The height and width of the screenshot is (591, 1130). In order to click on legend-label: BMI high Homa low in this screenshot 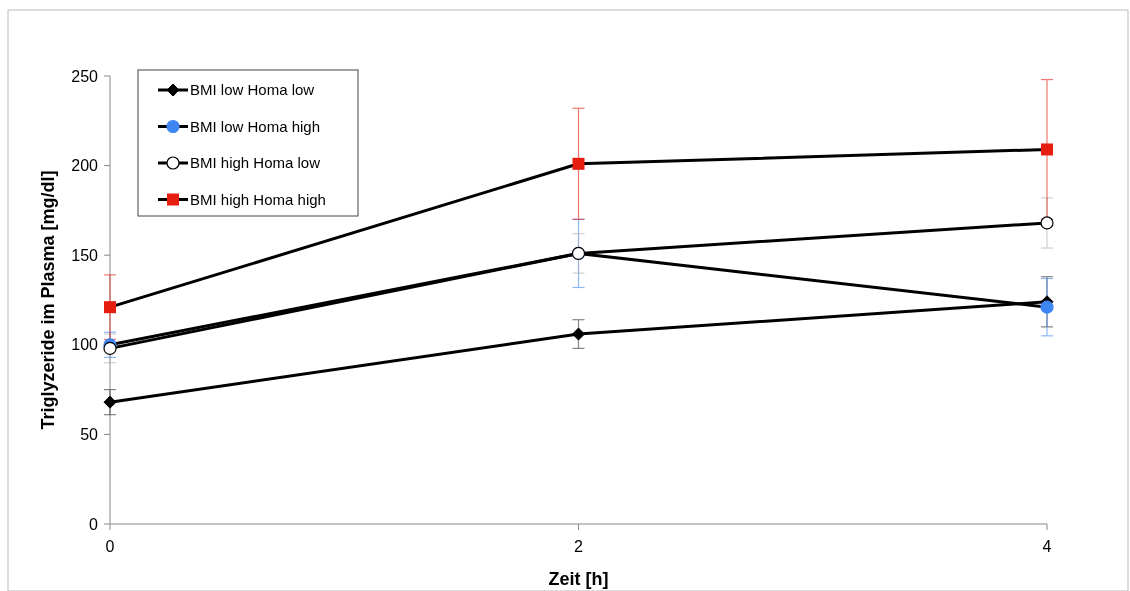, I will do `click(255, 163)`.